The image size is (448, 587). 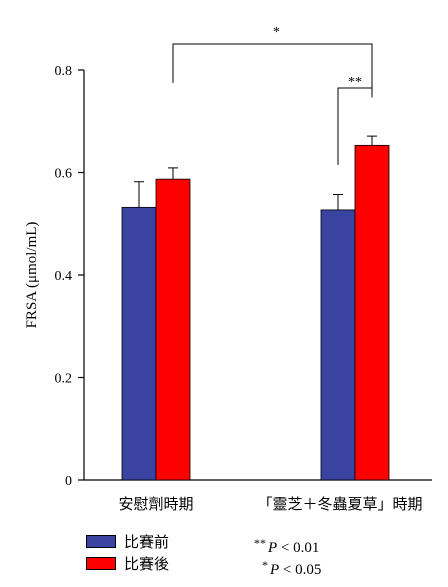 What do you see at coordinates (147, 563) in the screenshot?
I see `legend-label-after: 比賽後` at bounding box center [147, 563].